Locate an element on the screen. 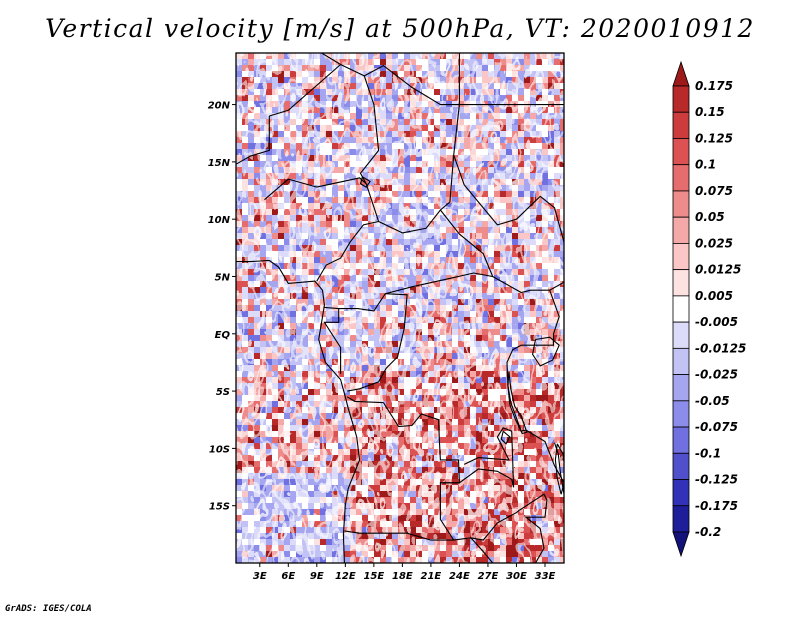 The width and height of the screenshot is (800, 618). y-tick-label: 20N is located at coordinates (219, 106).